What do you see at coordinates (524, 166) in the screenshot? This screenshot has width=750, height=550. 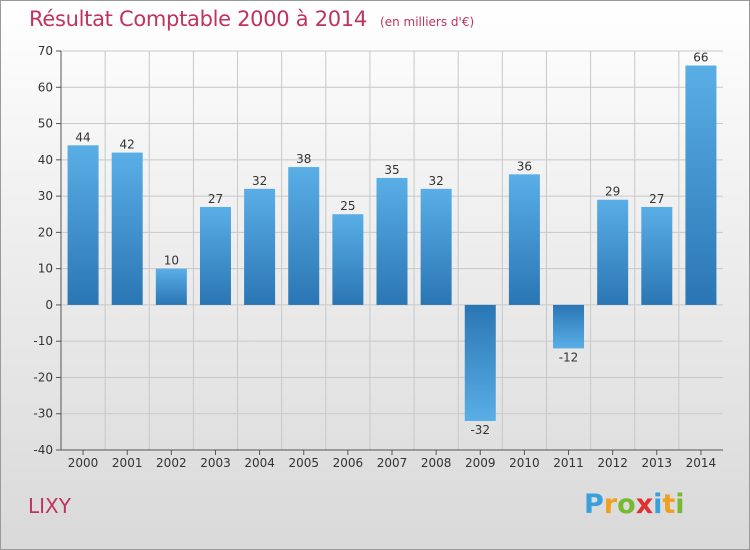 I see `data-label-2010: 36` at bounding box center [524, 166].